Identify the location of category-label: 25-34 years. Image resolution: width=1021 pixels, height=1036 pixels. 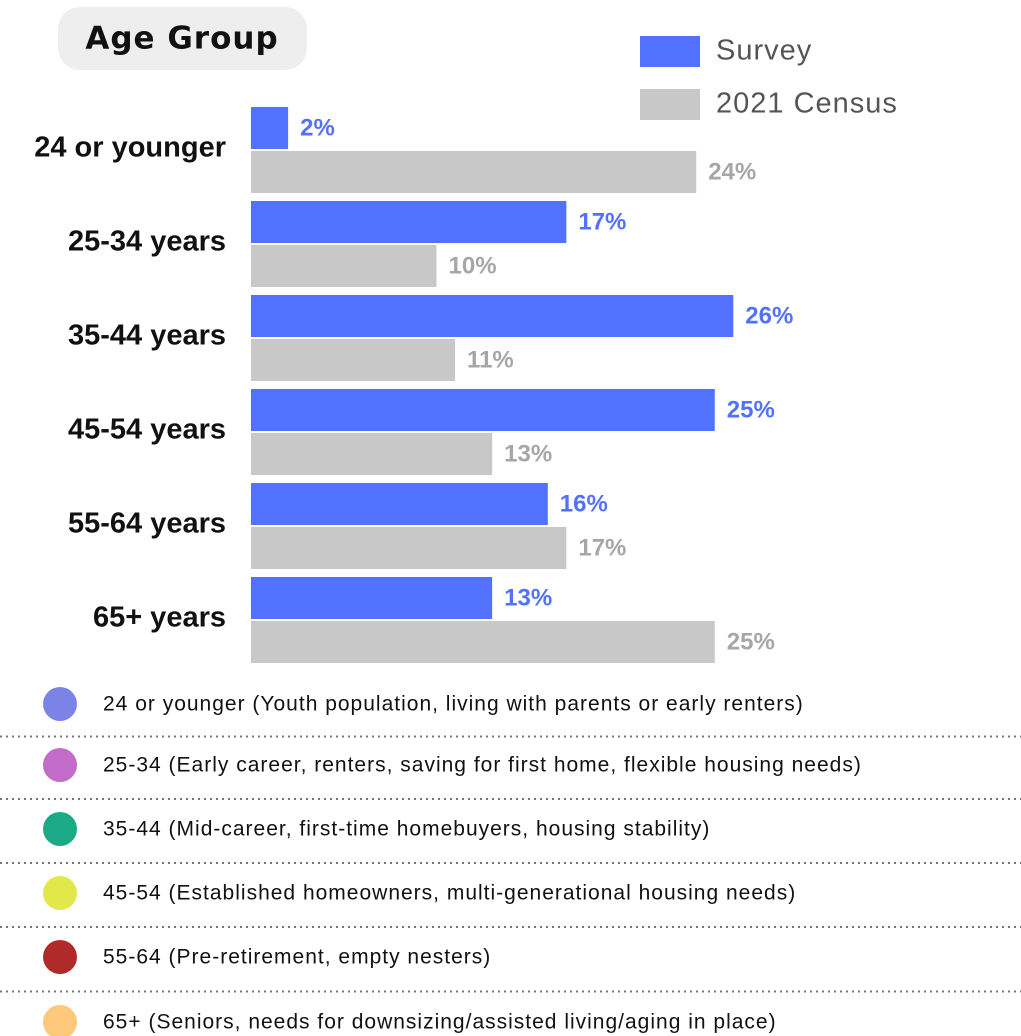
(147, 242).